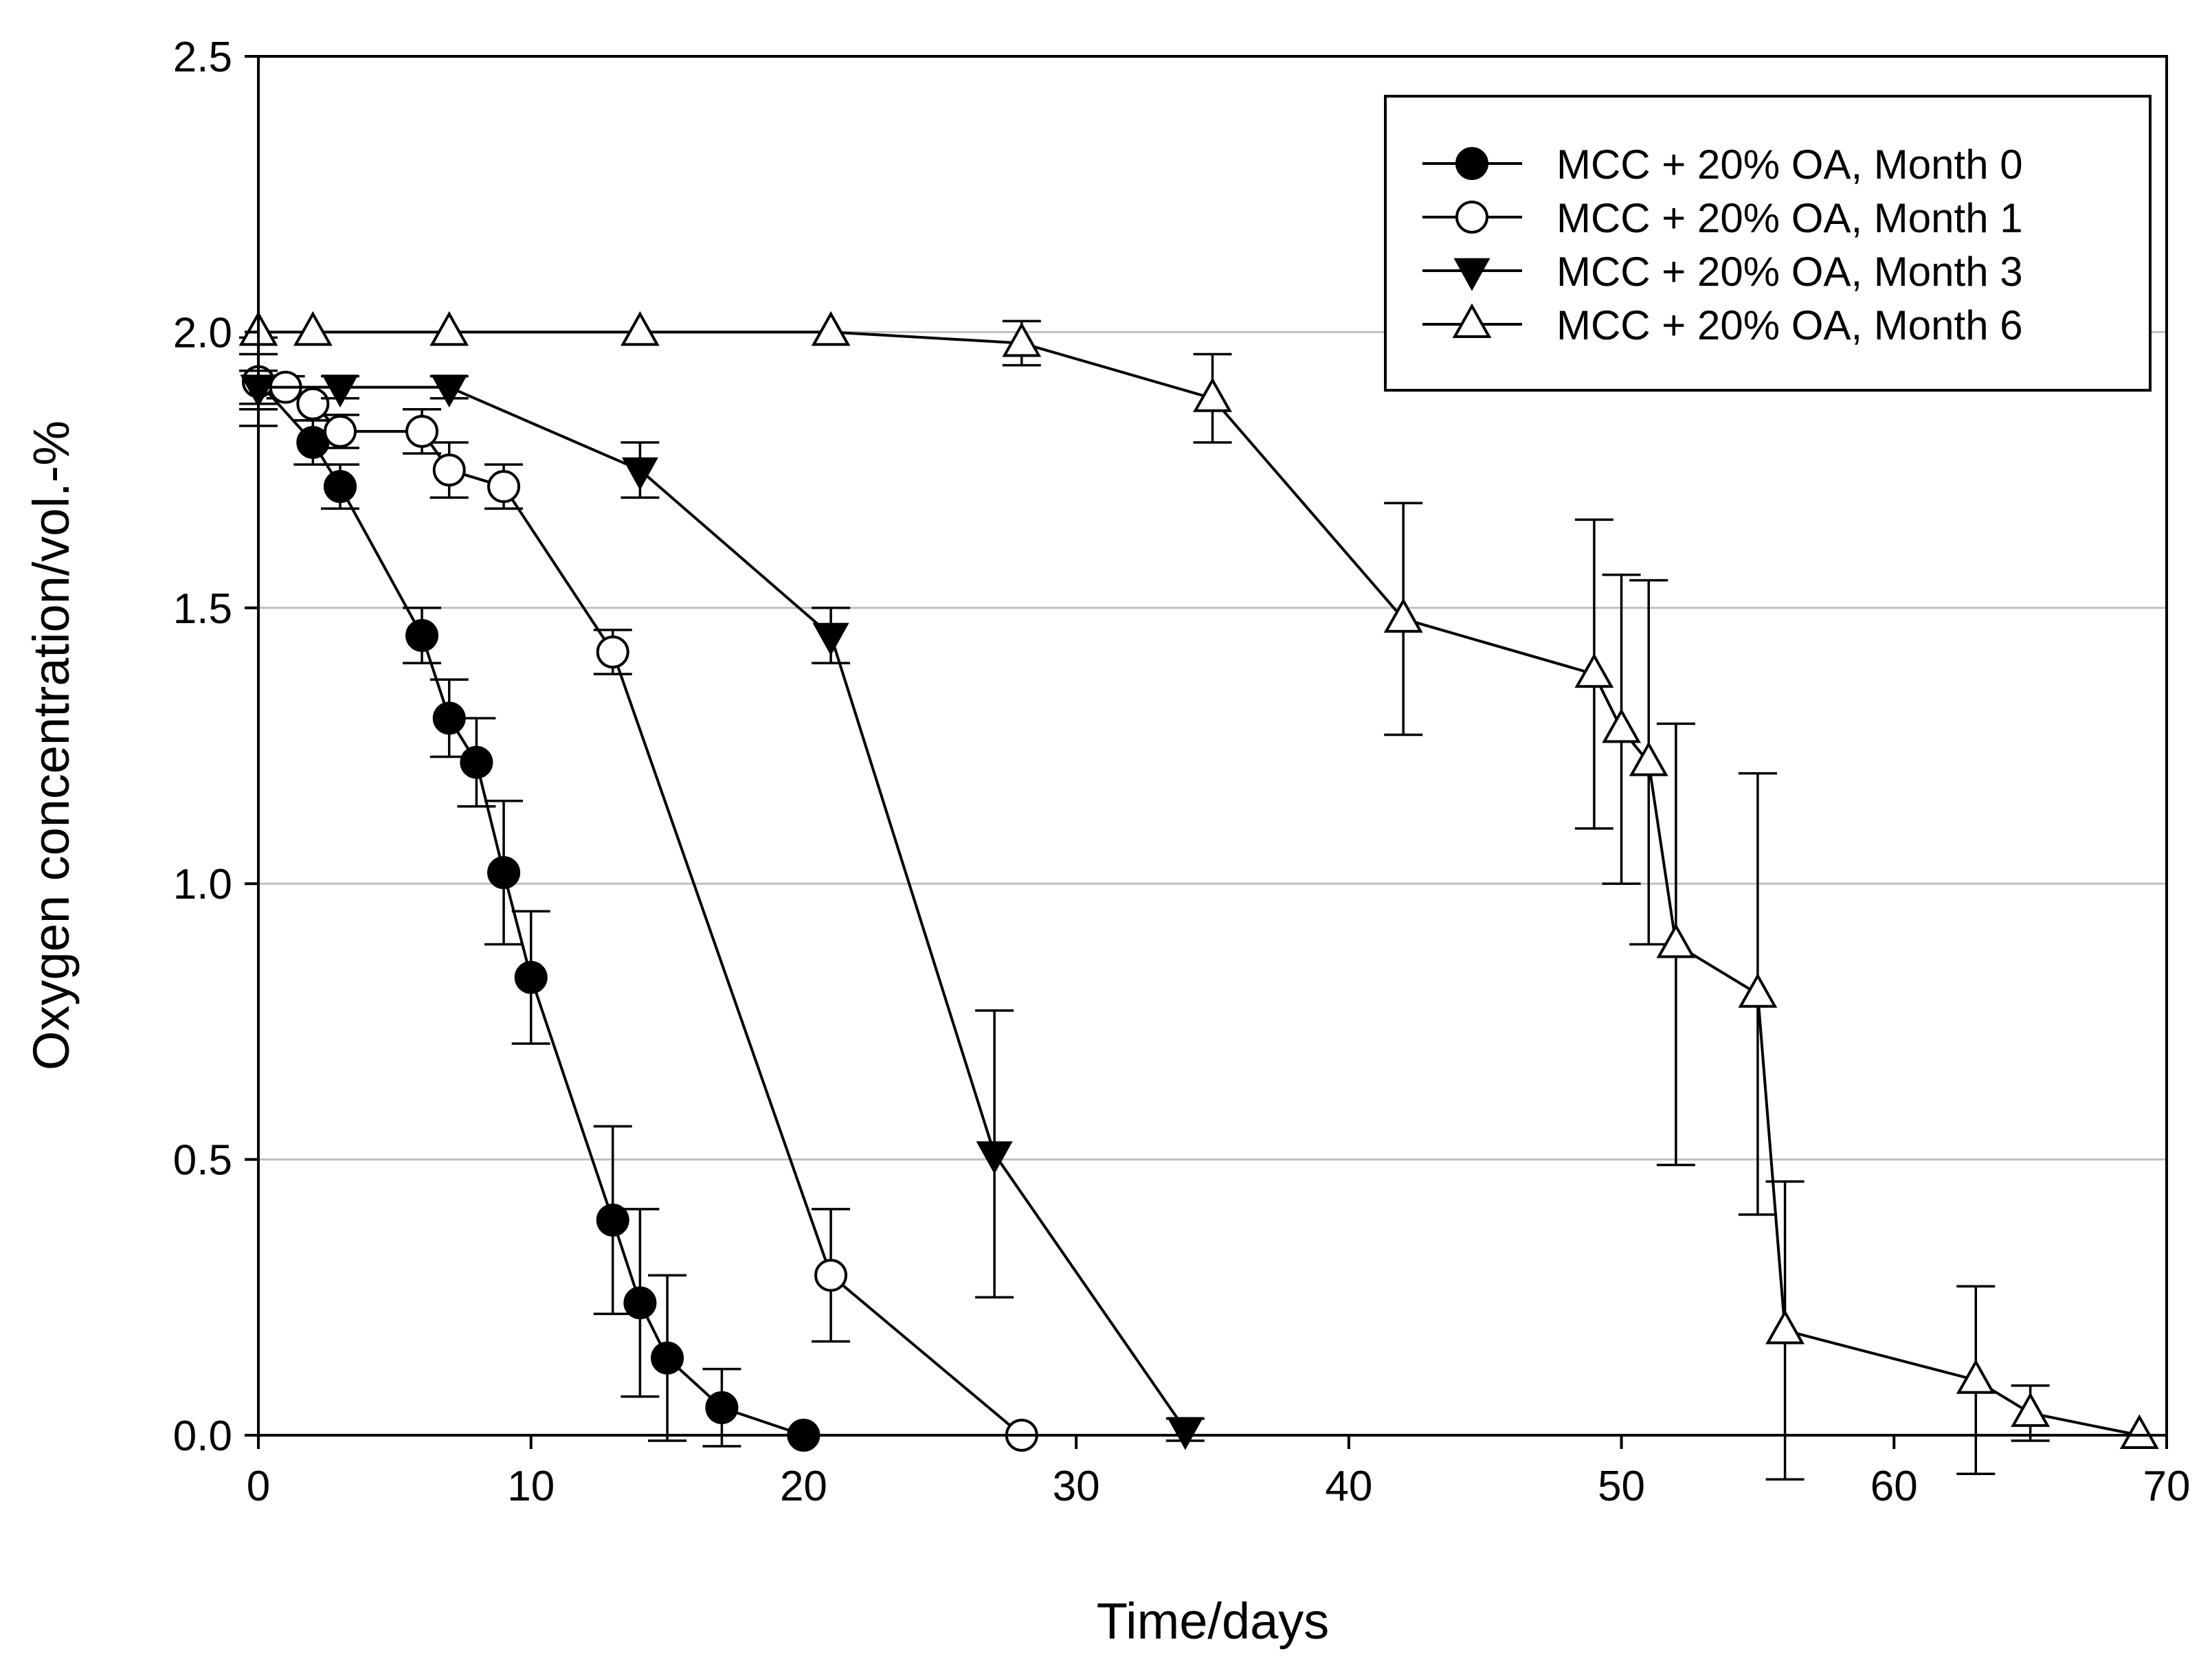 The width and height of the screenshot is (2212, 1664). I want to click on data-point-s3-p6, so click(1212, 395).